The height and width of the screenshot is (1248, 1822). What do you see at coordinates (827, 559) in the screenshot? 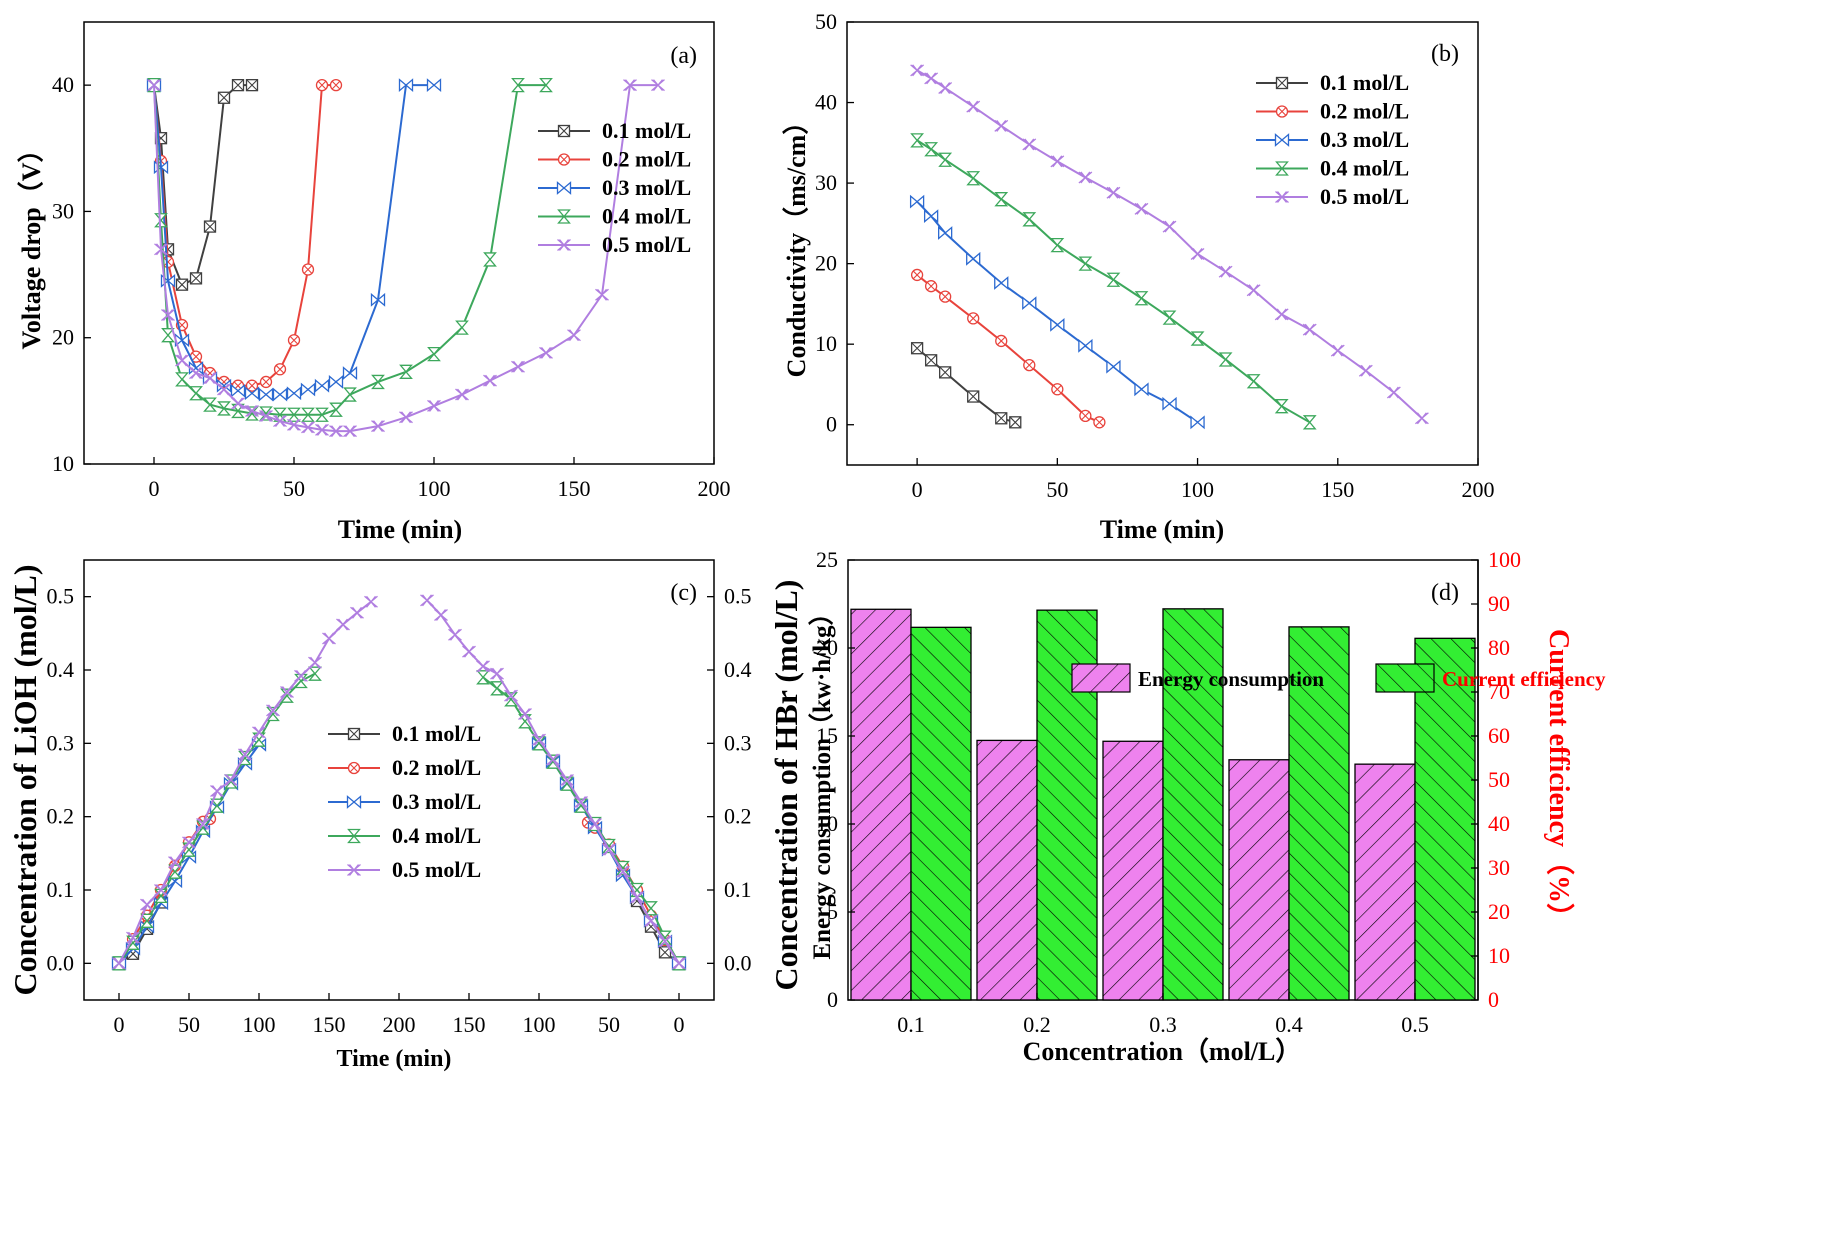
I see `d-ytick-label: 25` at bounding box center [827, 559].